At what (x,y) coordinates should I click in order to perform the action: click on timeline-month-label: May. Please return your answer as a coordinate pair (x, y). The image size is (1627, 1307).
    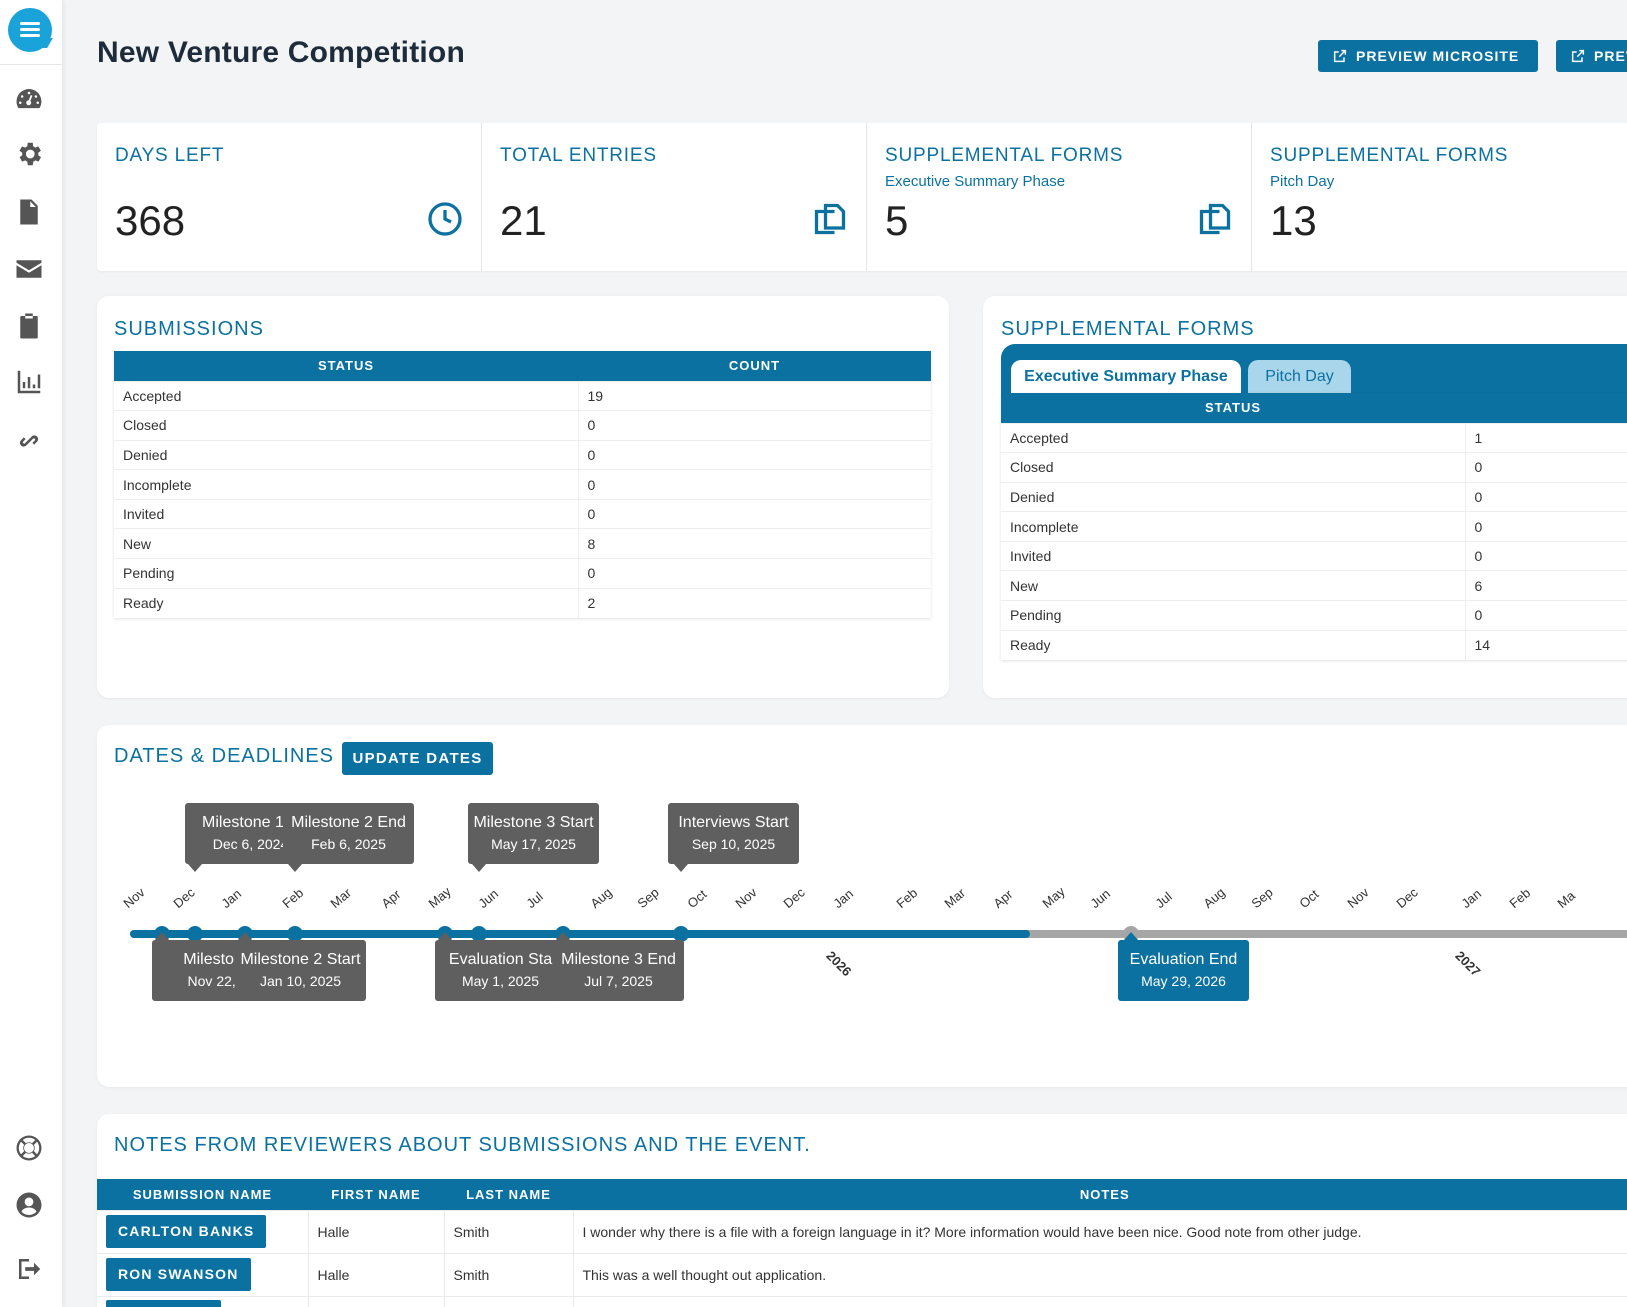
    Looking at the image, I should click on (439, 897).